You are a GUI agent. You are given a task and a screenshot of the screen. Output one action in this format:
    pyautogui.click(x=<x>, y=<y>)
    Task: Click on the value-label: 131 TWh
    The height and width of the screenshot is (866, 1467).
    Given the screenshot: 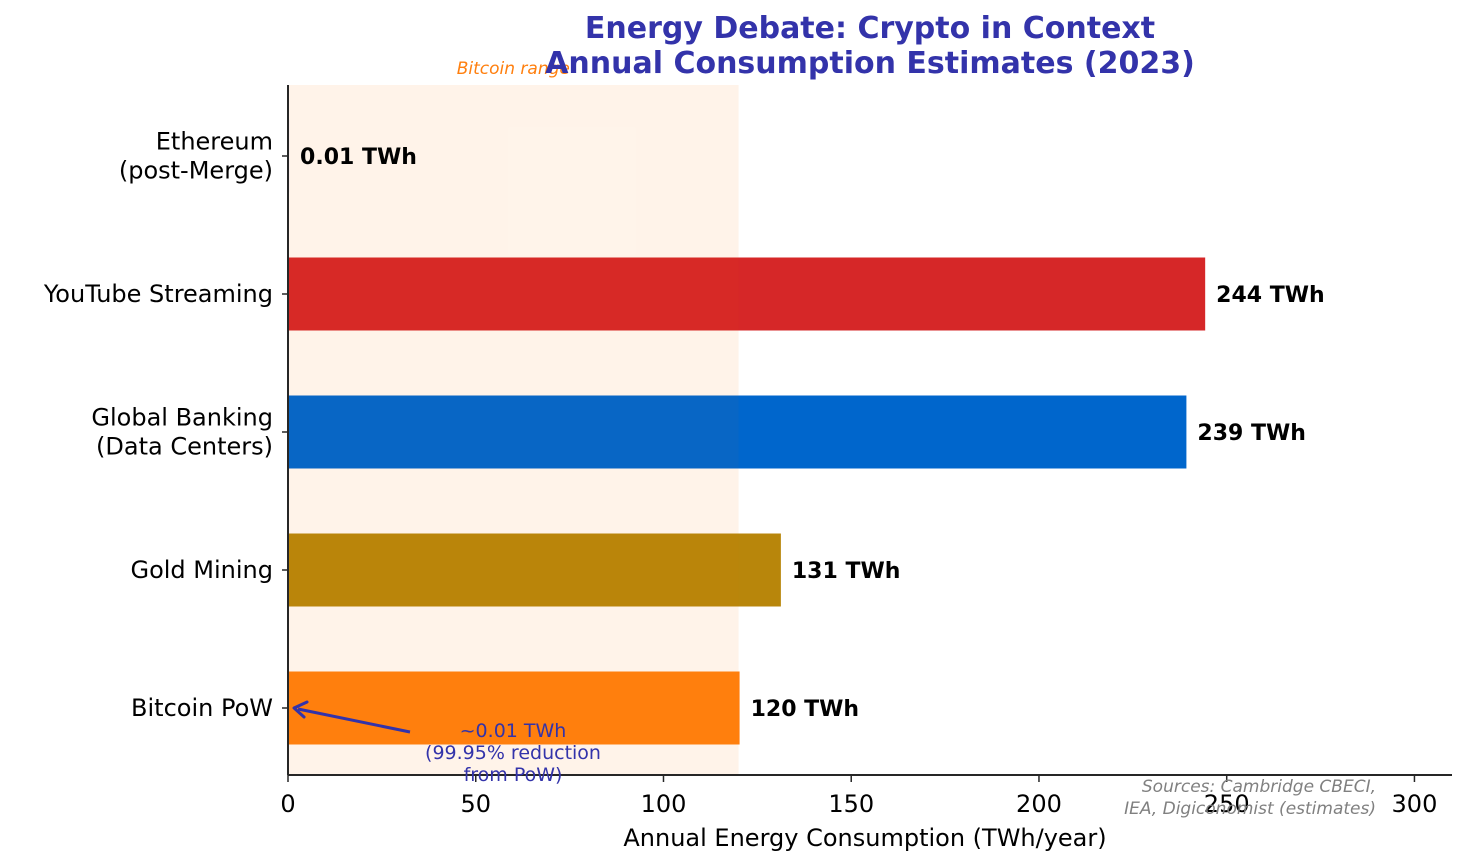 What is the action you would take?
    pyautogui.click(x=846, y=571)
    